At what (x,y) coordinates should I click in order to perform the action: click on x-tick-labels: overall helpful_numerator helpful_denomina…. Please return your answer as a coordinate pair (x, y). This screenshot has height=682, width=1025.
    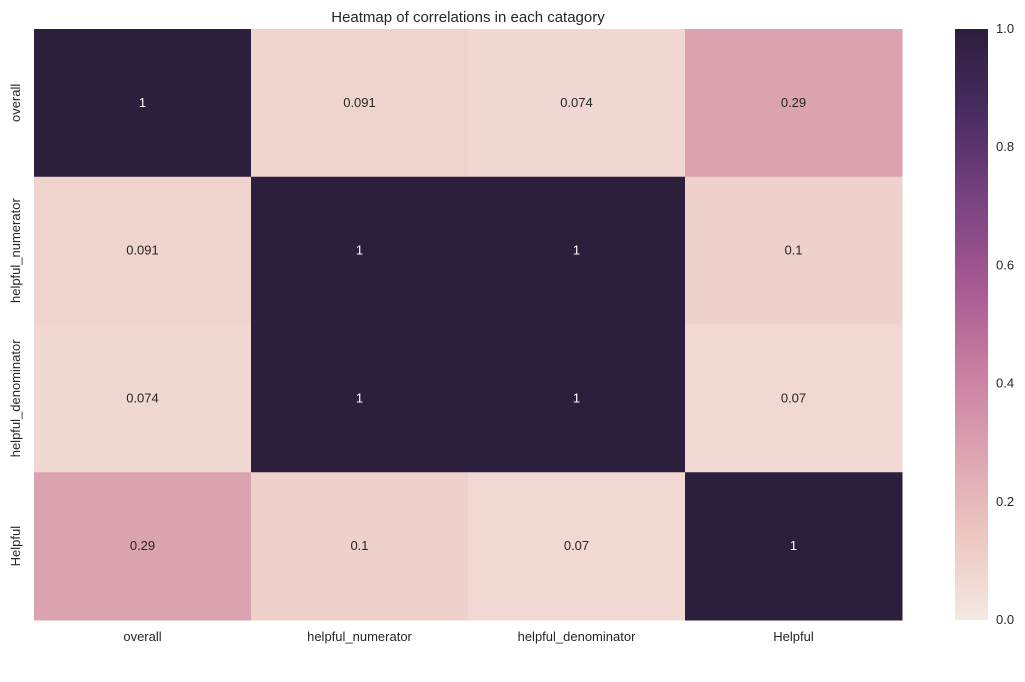
    Looking at the image, I should click on (468, 636).